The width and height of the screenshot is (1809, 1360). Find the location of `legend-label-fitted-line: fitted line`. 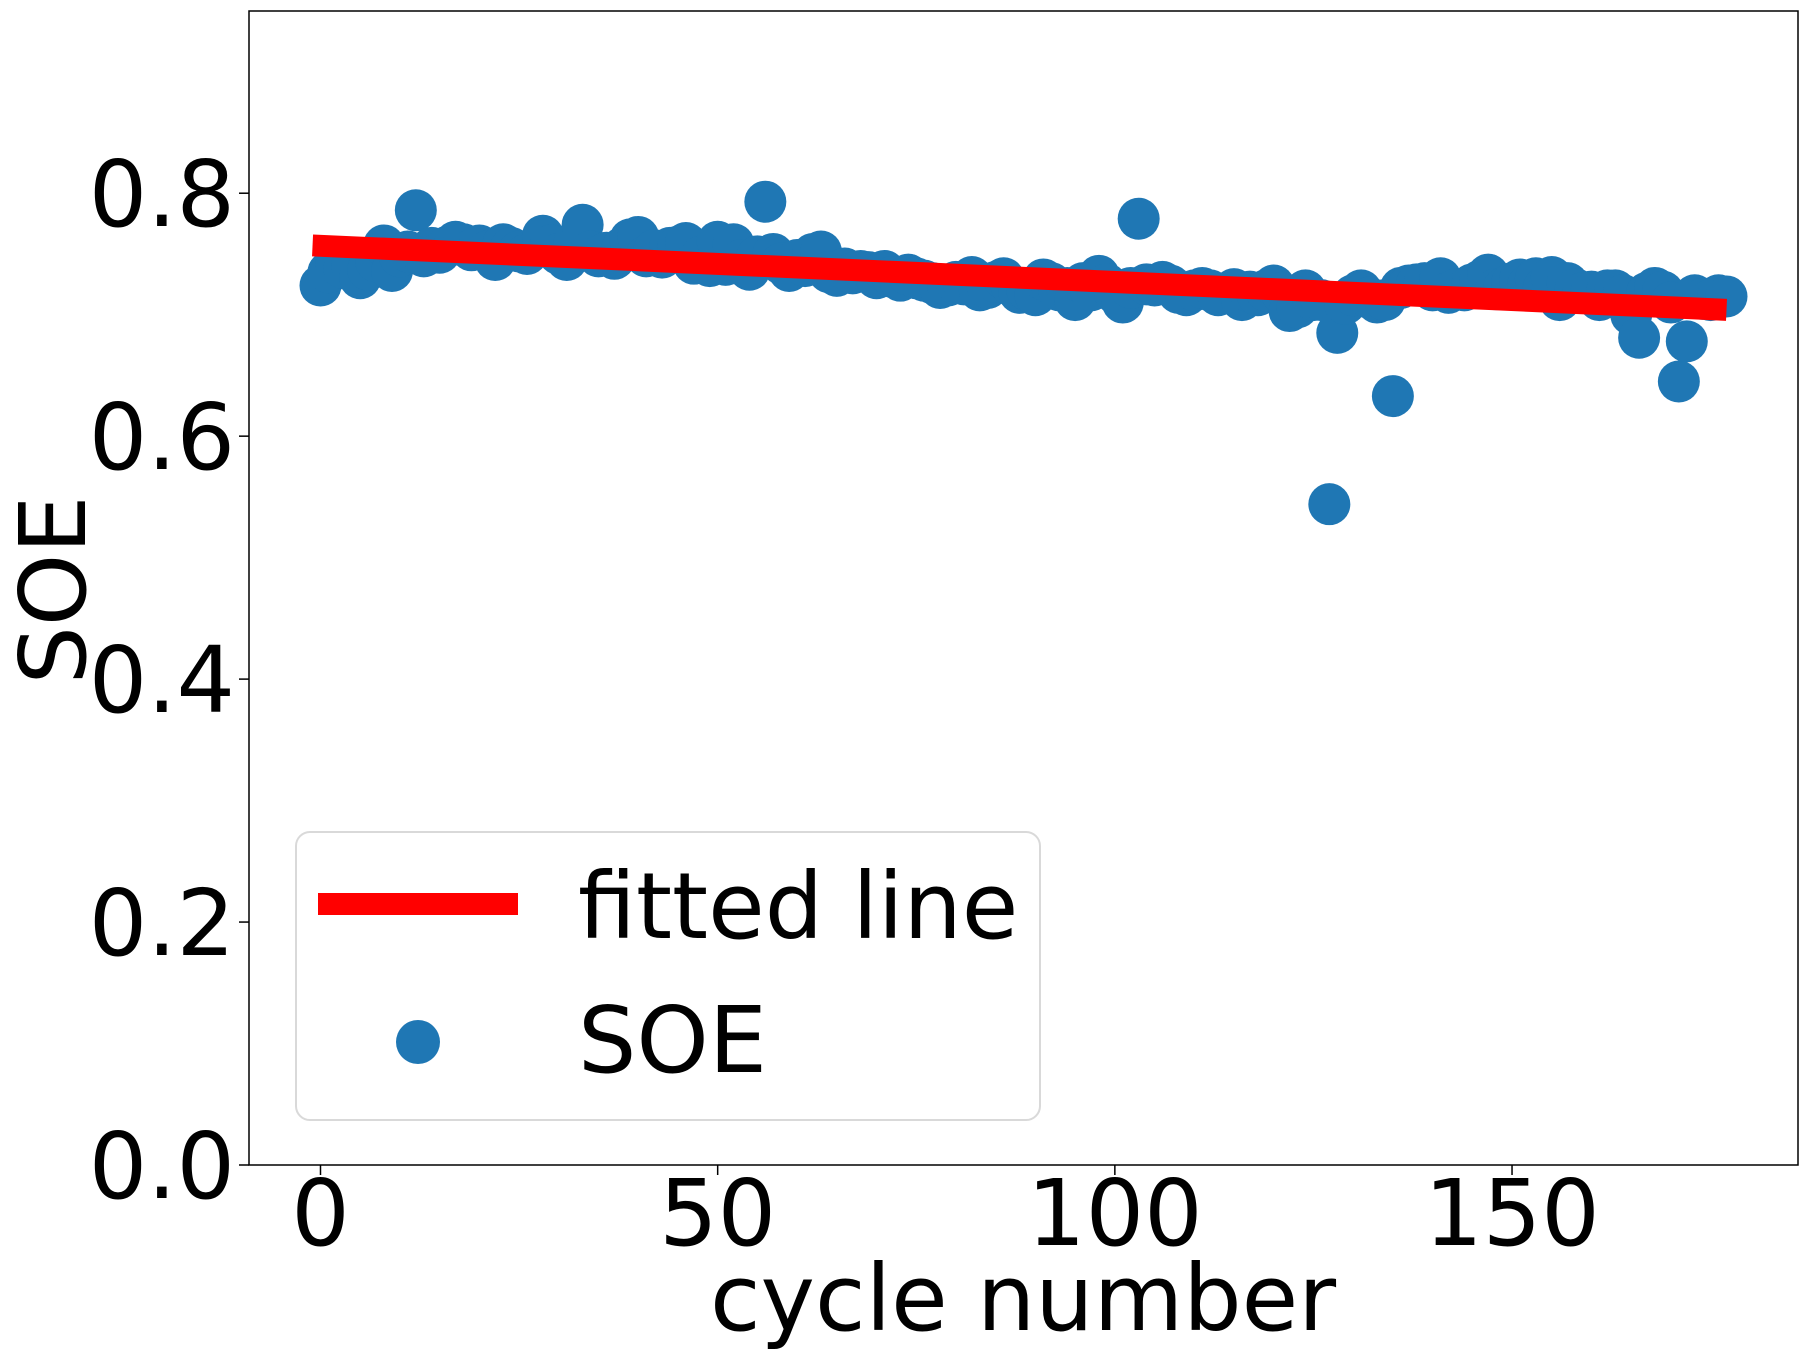

legend-label-fitted-line: fitted line is located at coordinates (798, 906).